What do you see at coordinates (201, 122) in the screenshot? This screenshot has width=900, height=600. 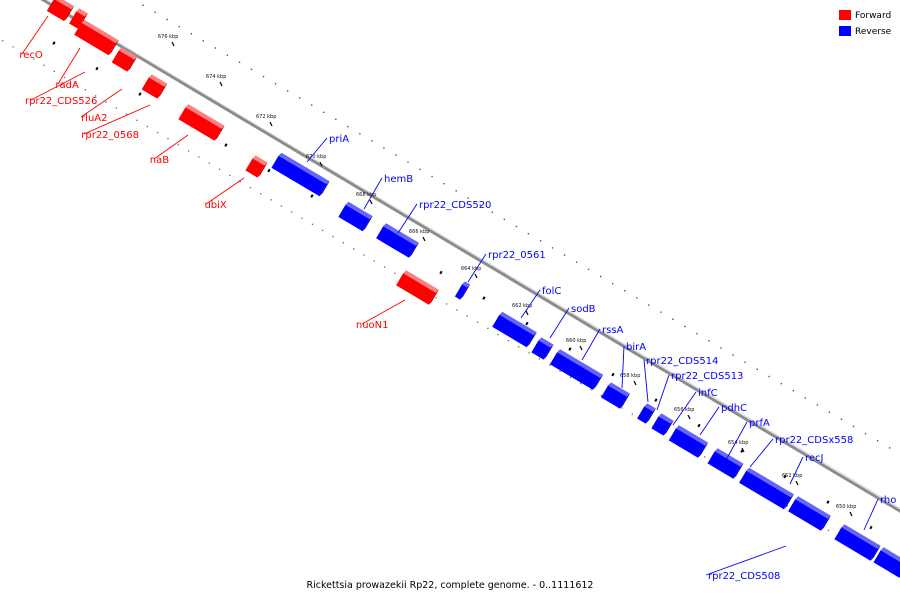 I see `gene-feature-nab` at bounding box center [201, 122].